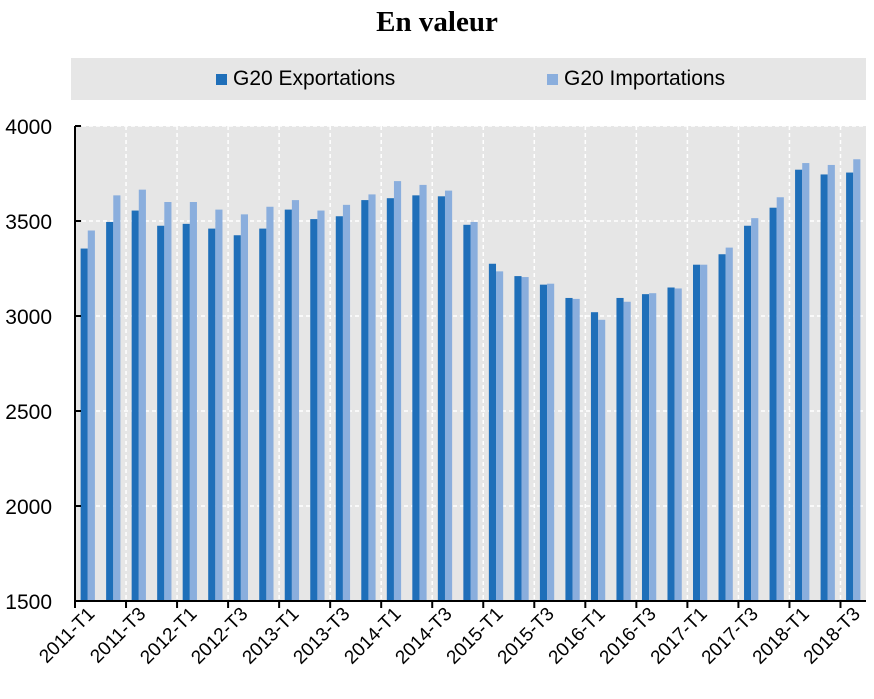 This screenshot has height=699, width=874. What do you see at coordinates (28, 412) in the screenshot?
I see `y-tick-label: 2500` at bounding box center [28, 412].